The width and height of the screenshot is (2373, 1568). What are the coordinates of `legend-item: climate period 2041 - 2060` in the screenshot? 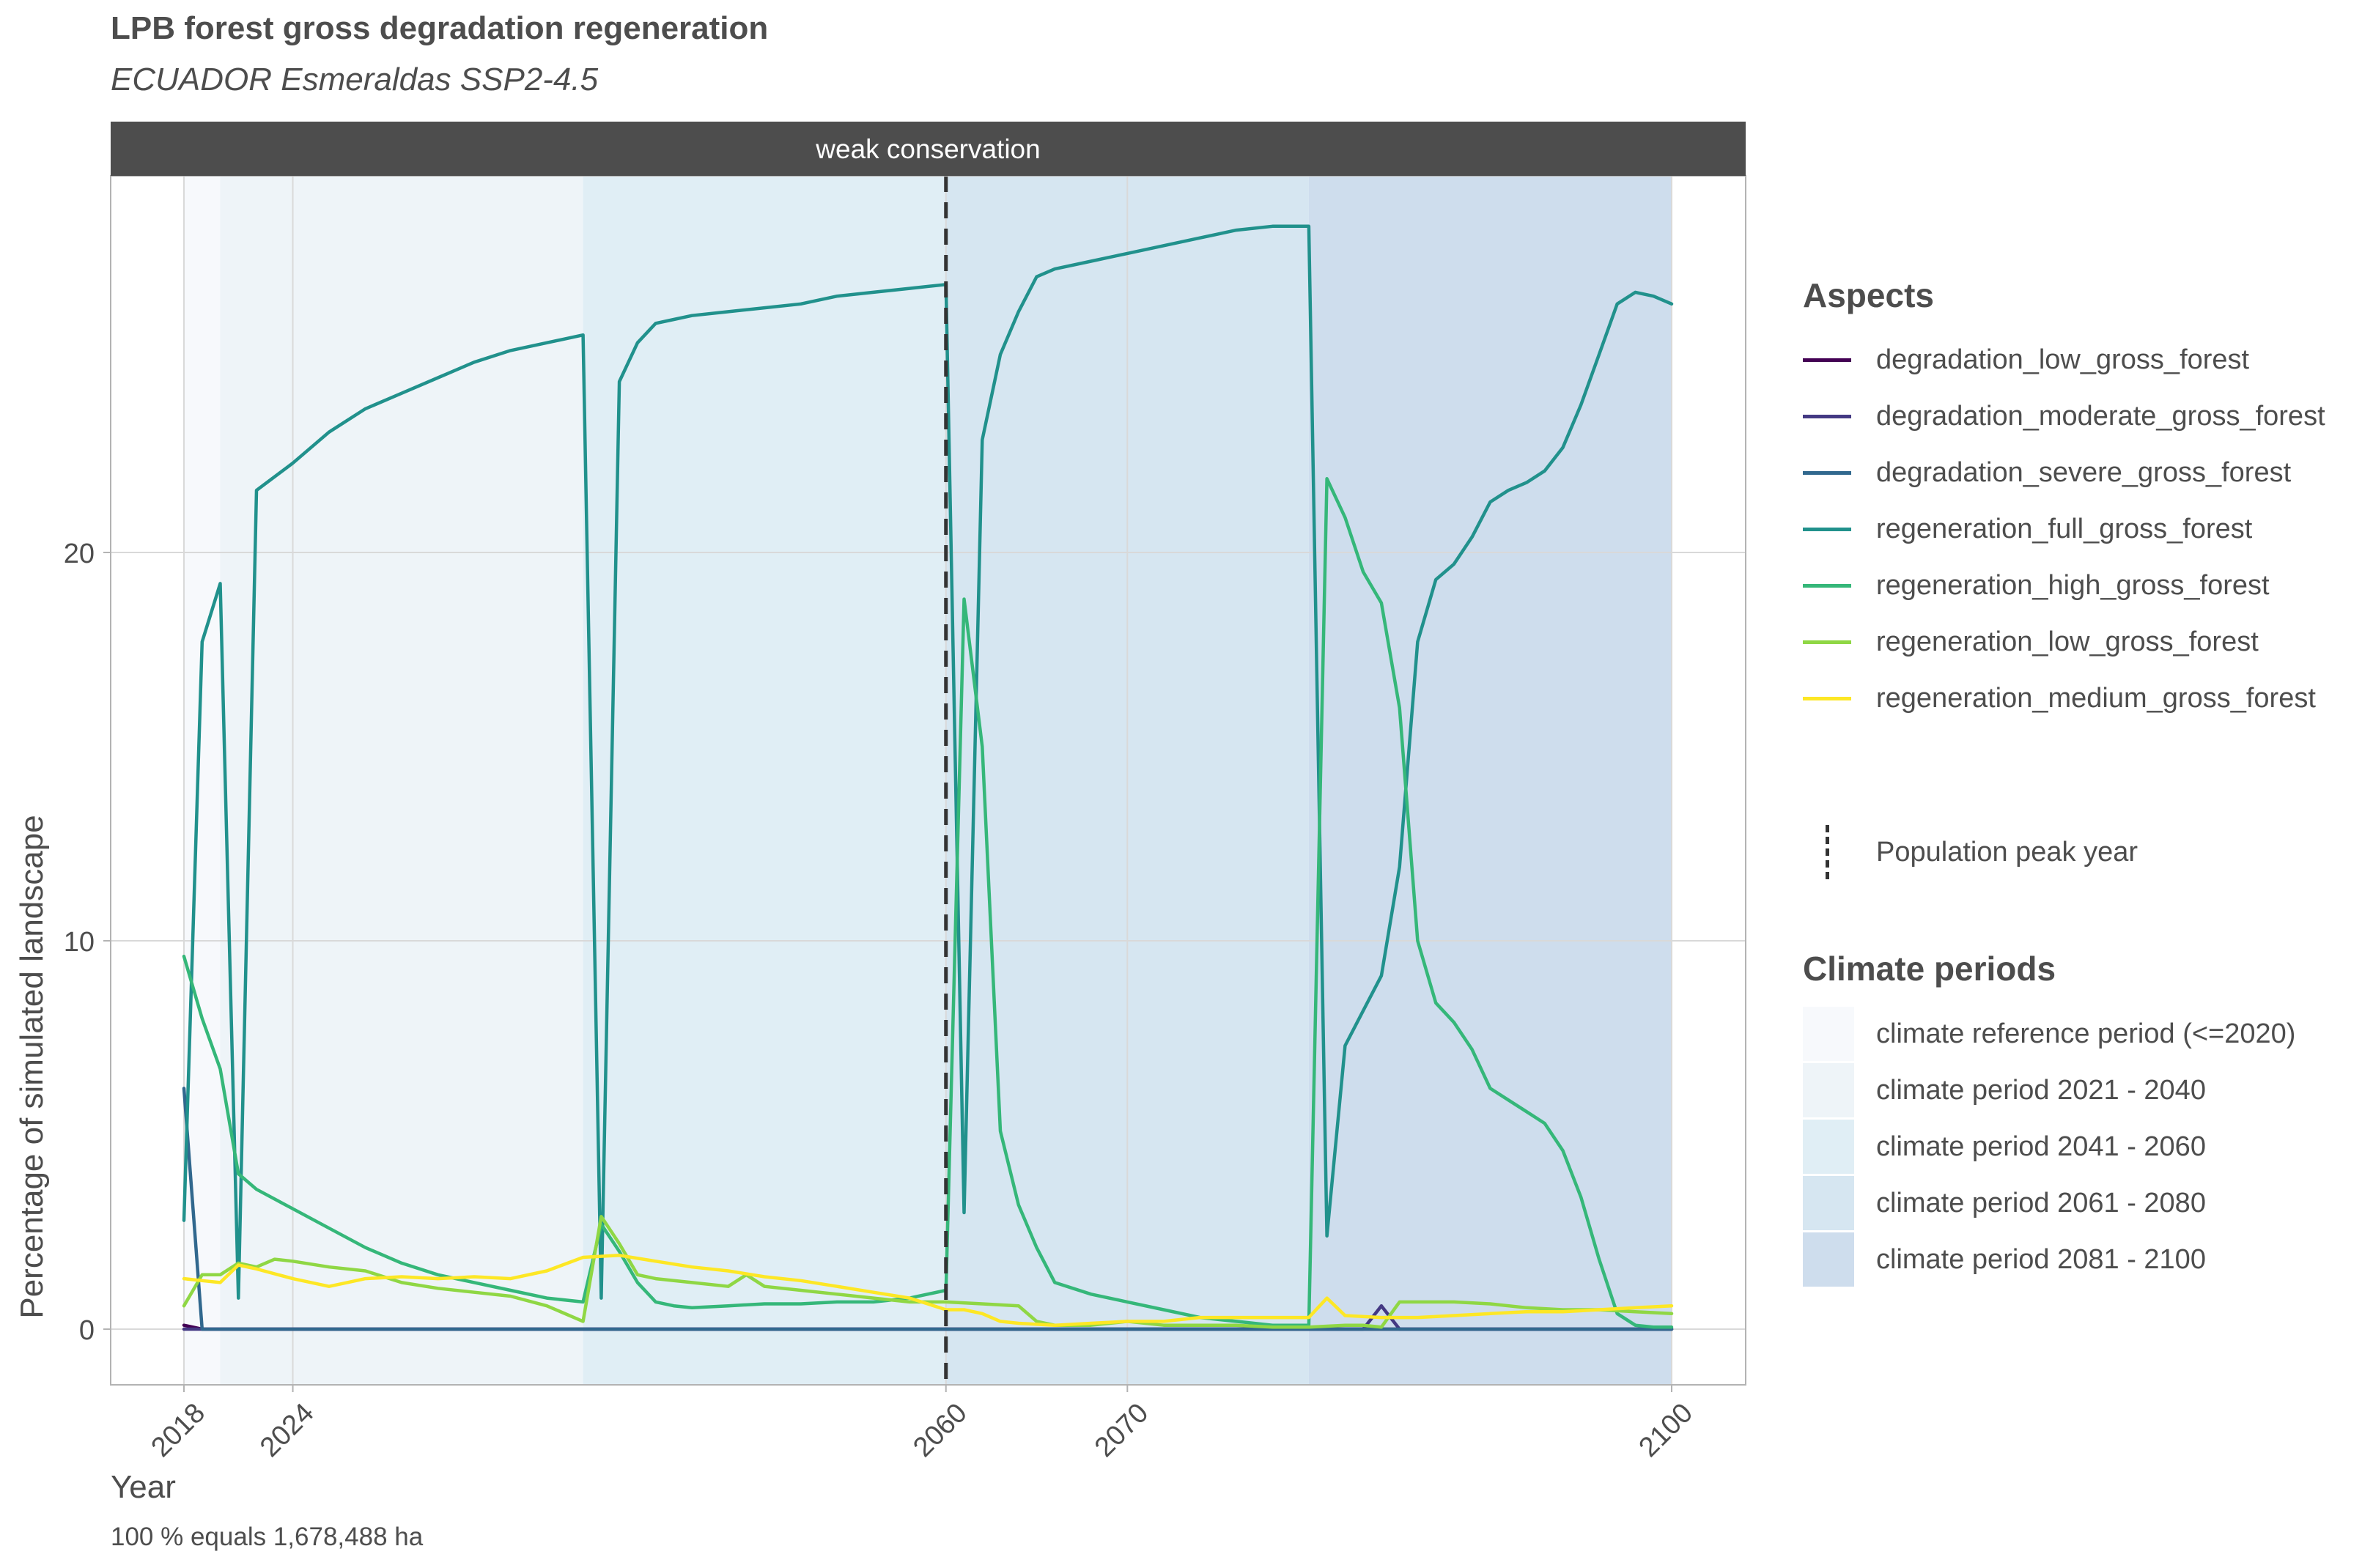 It's located at (2004, 1147).